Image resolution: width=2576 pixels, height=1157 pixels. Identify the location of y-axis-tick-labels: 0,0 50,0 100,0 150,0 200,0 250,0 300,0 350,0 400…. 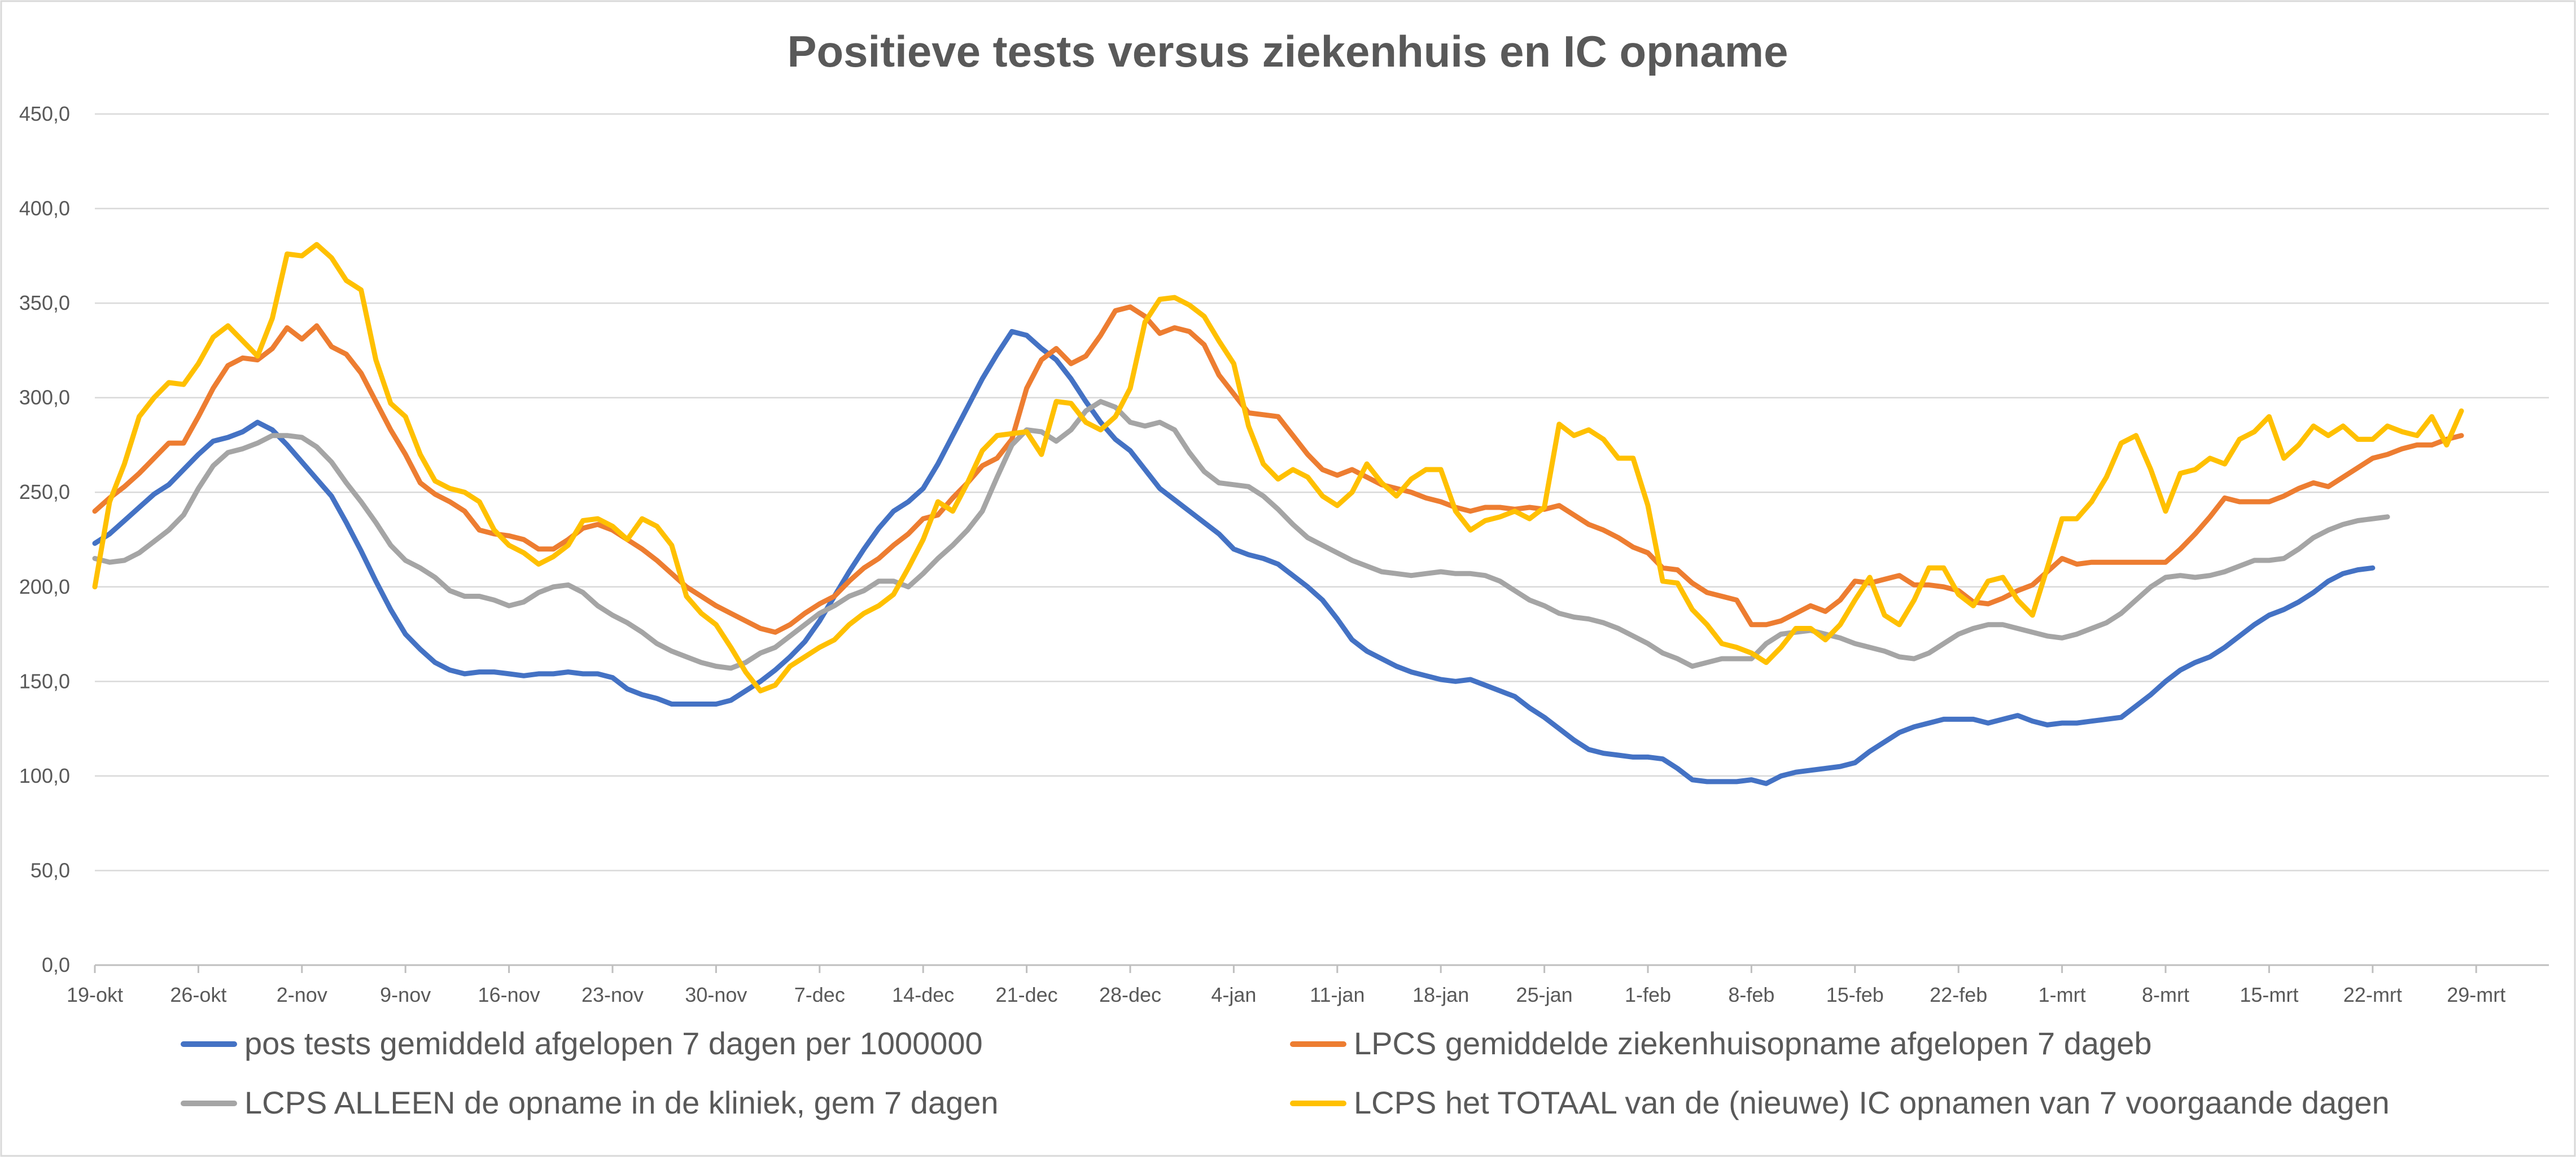
(44, 539).